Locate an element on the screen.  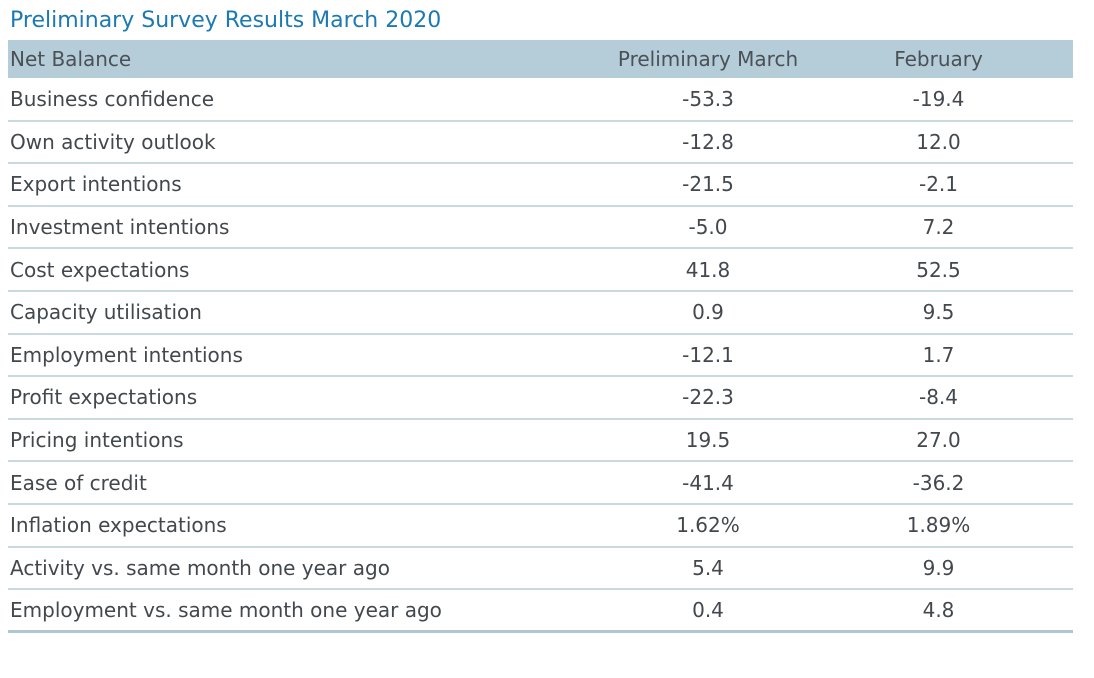
march-value-cell: -53.3 is located at coordinates (708, 98).